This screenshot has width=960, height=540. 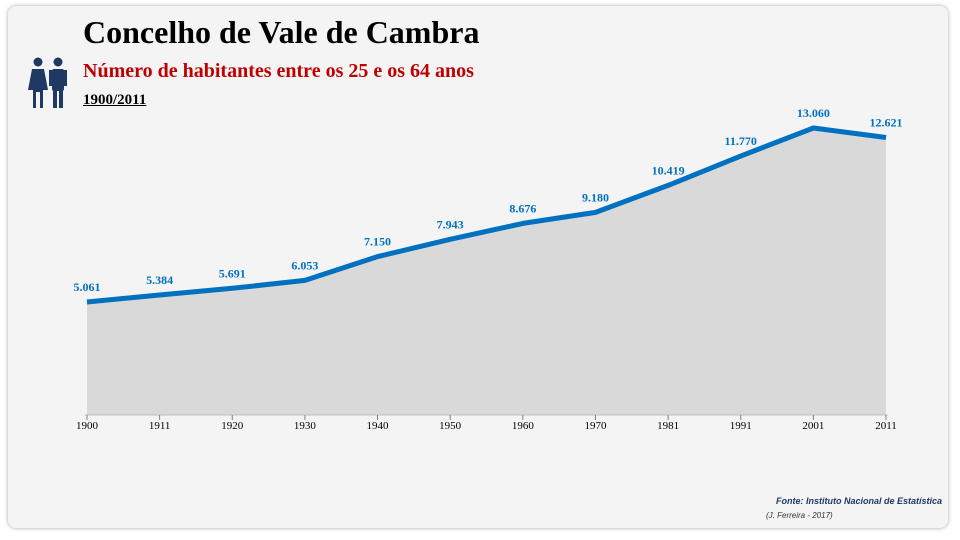 I want to click on x-tick-label: 1991, so click(x=741, y=426).